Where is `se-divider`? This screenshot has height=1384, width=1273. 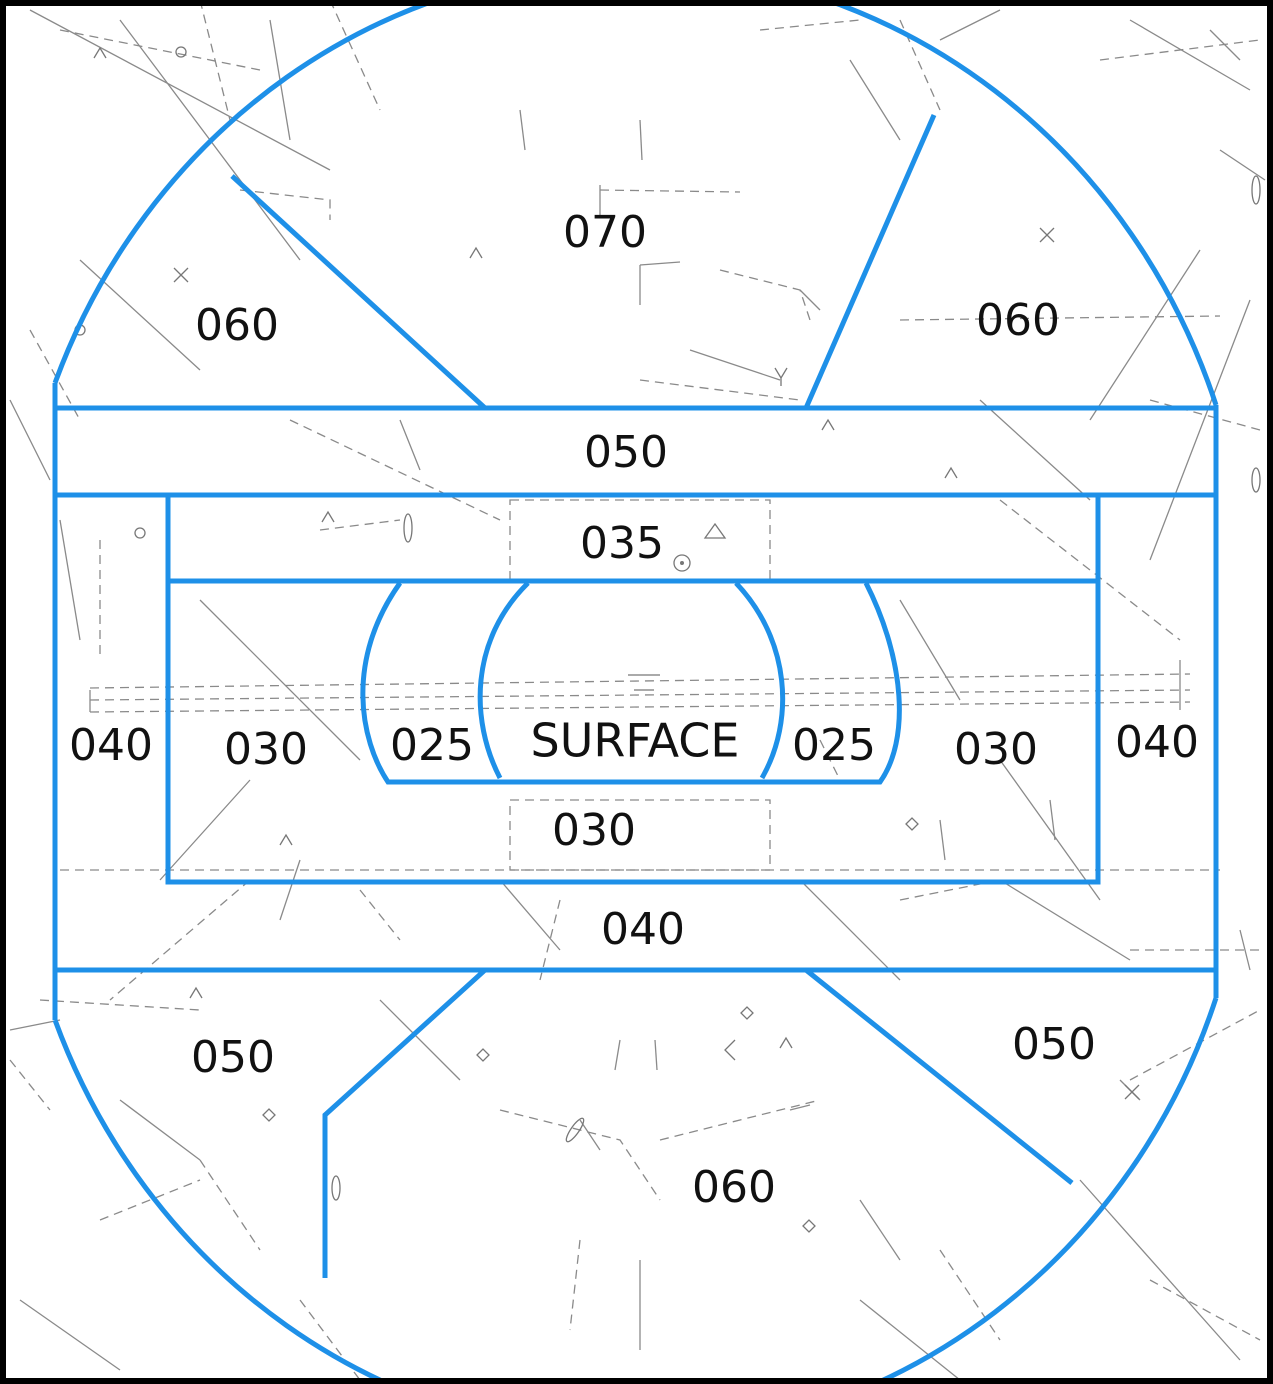
se-divider is located at coordinates (939, 1076).